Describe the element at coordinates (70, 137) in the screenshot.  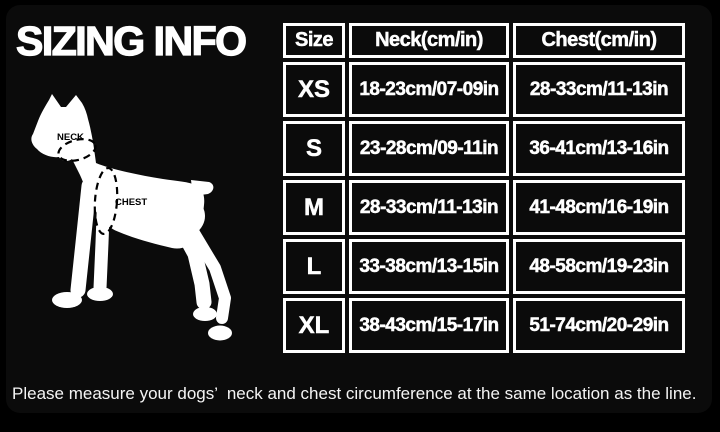
I see `neck-label: NECK` at that location.